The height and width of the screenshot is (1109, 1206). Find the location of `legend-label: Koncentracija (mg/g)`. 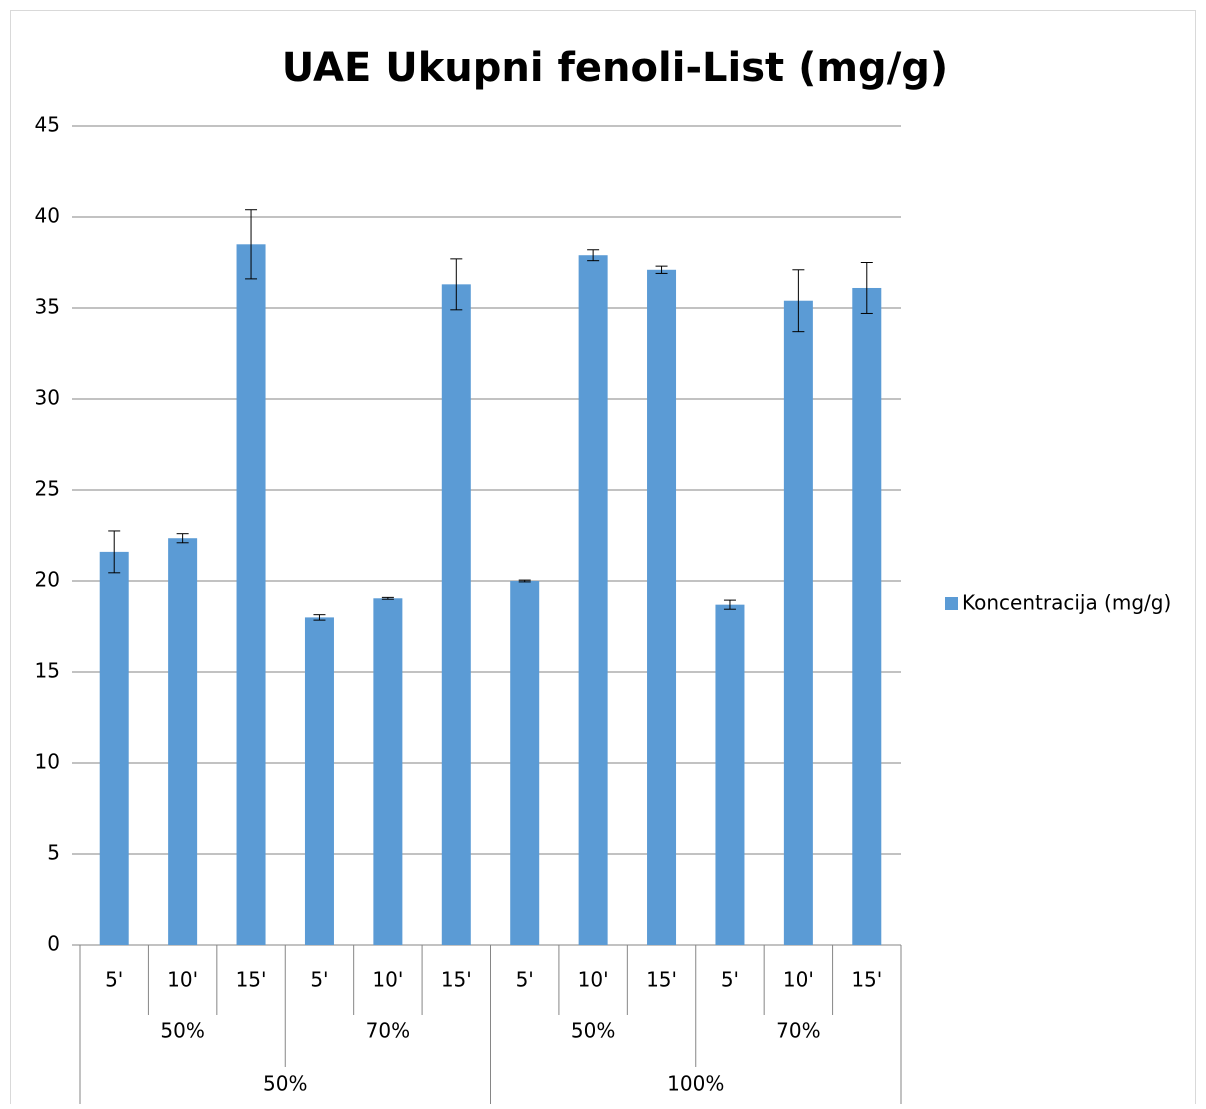

legend-label: Koncentracija (mg/g) is located at coordinates (1066, 603).